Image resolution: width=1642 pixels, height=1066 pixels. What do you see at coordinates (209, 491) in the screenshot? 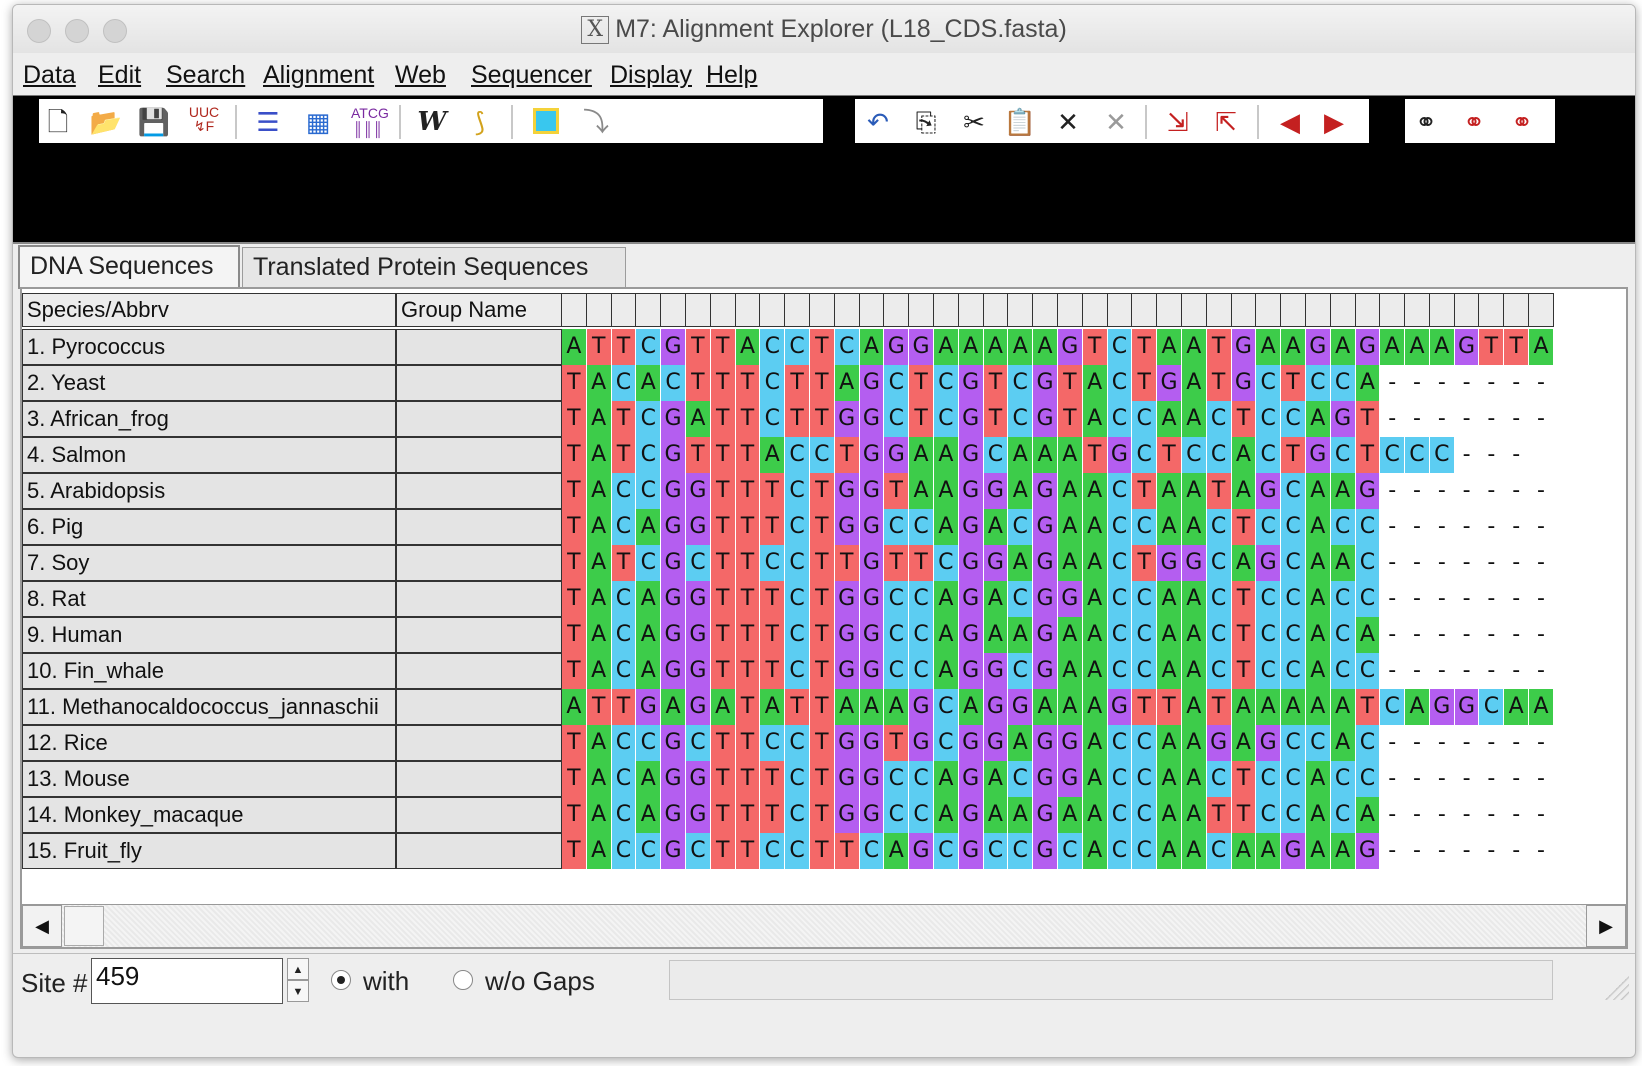
I see `species-name-cell: 5. Arabidopsis` at bounding box center [209, 491].